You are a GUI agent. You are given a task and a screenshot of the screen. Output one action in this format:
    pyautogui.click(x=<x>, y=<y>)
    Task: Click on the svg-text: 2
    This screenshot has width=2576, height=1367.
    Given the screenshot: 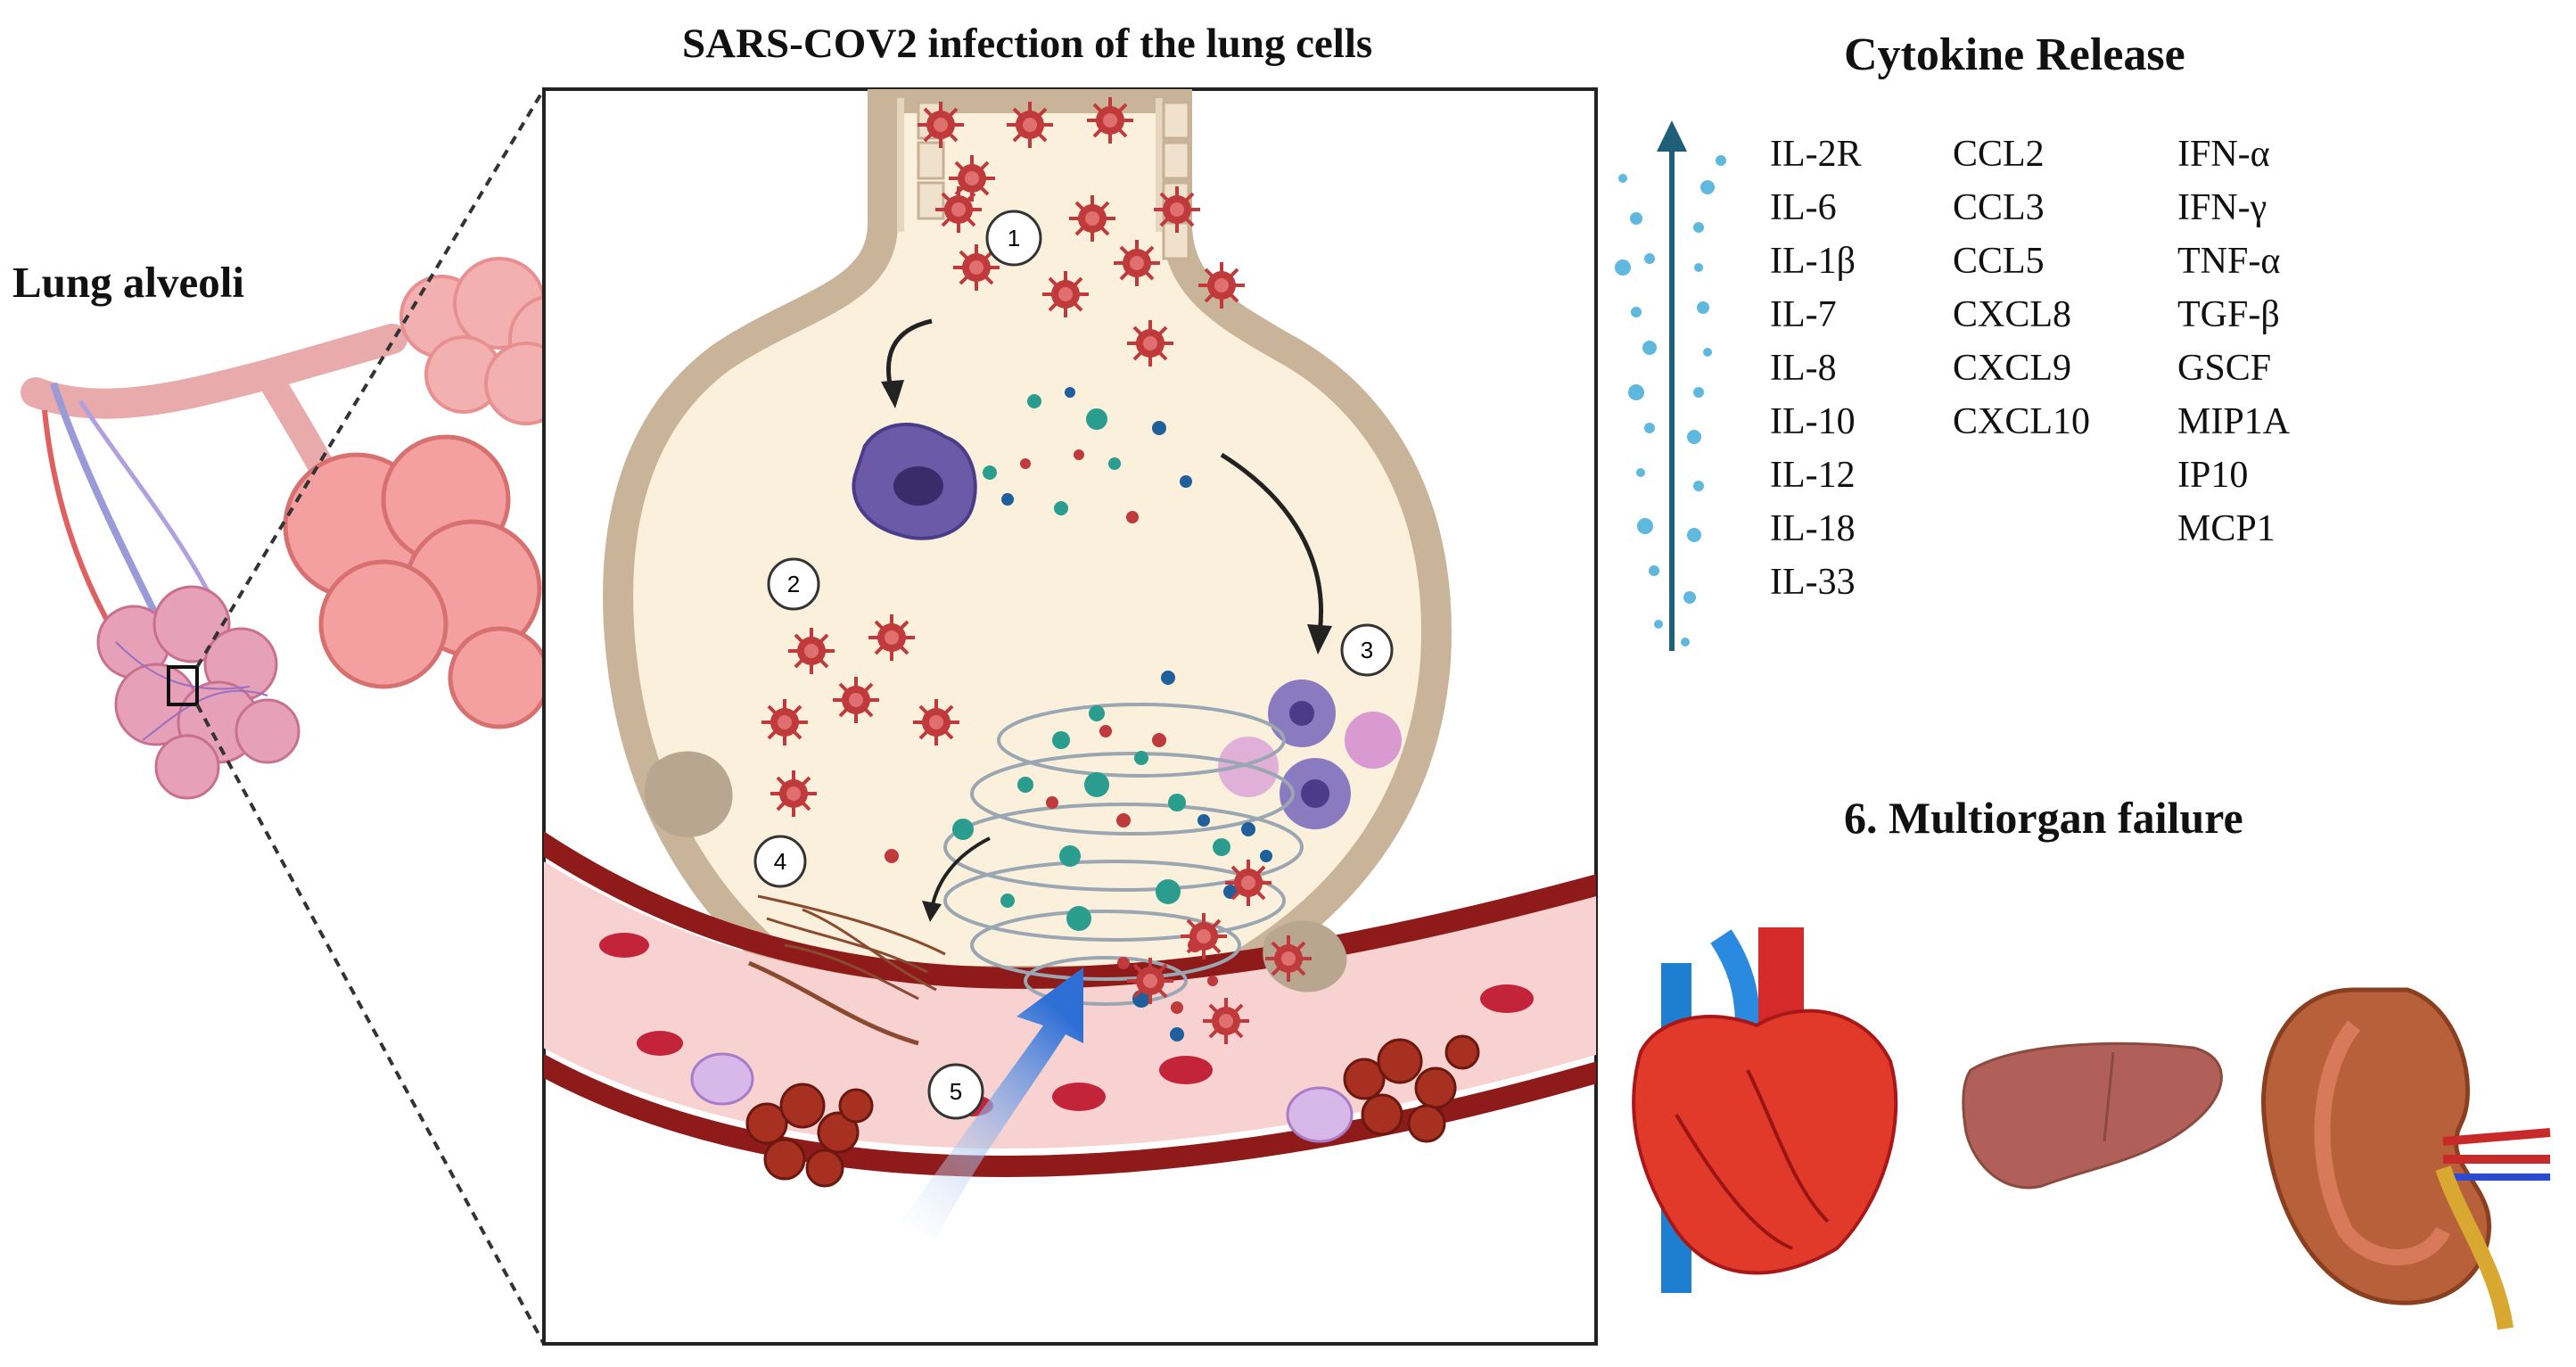 What is the action you would take?
    pyautogui.click(x=793, y=584)
    